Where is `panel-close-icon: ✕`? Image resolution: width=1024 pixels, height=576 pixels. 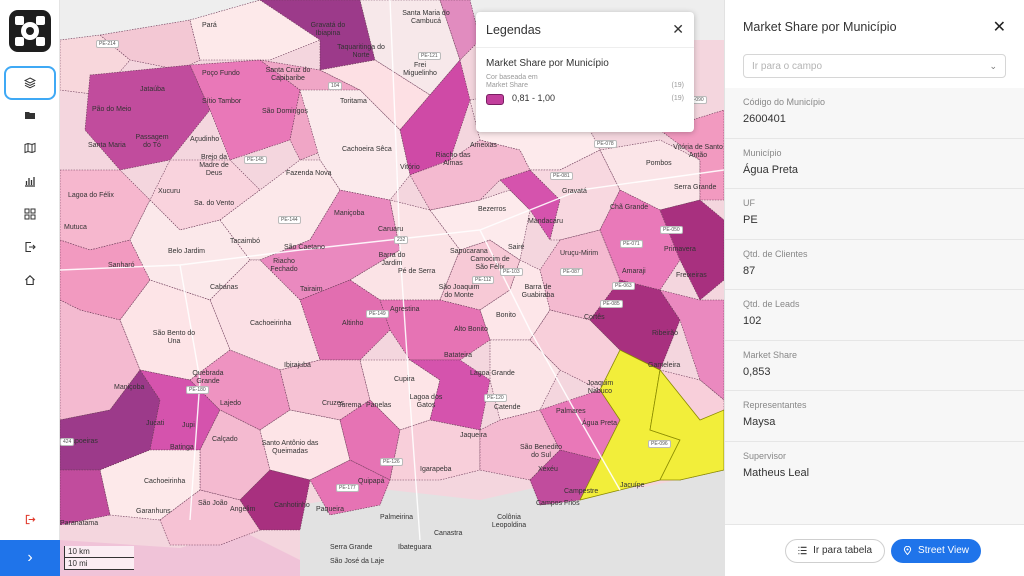
panel-close-icon: ✕ is located at coordinates (999, 27).